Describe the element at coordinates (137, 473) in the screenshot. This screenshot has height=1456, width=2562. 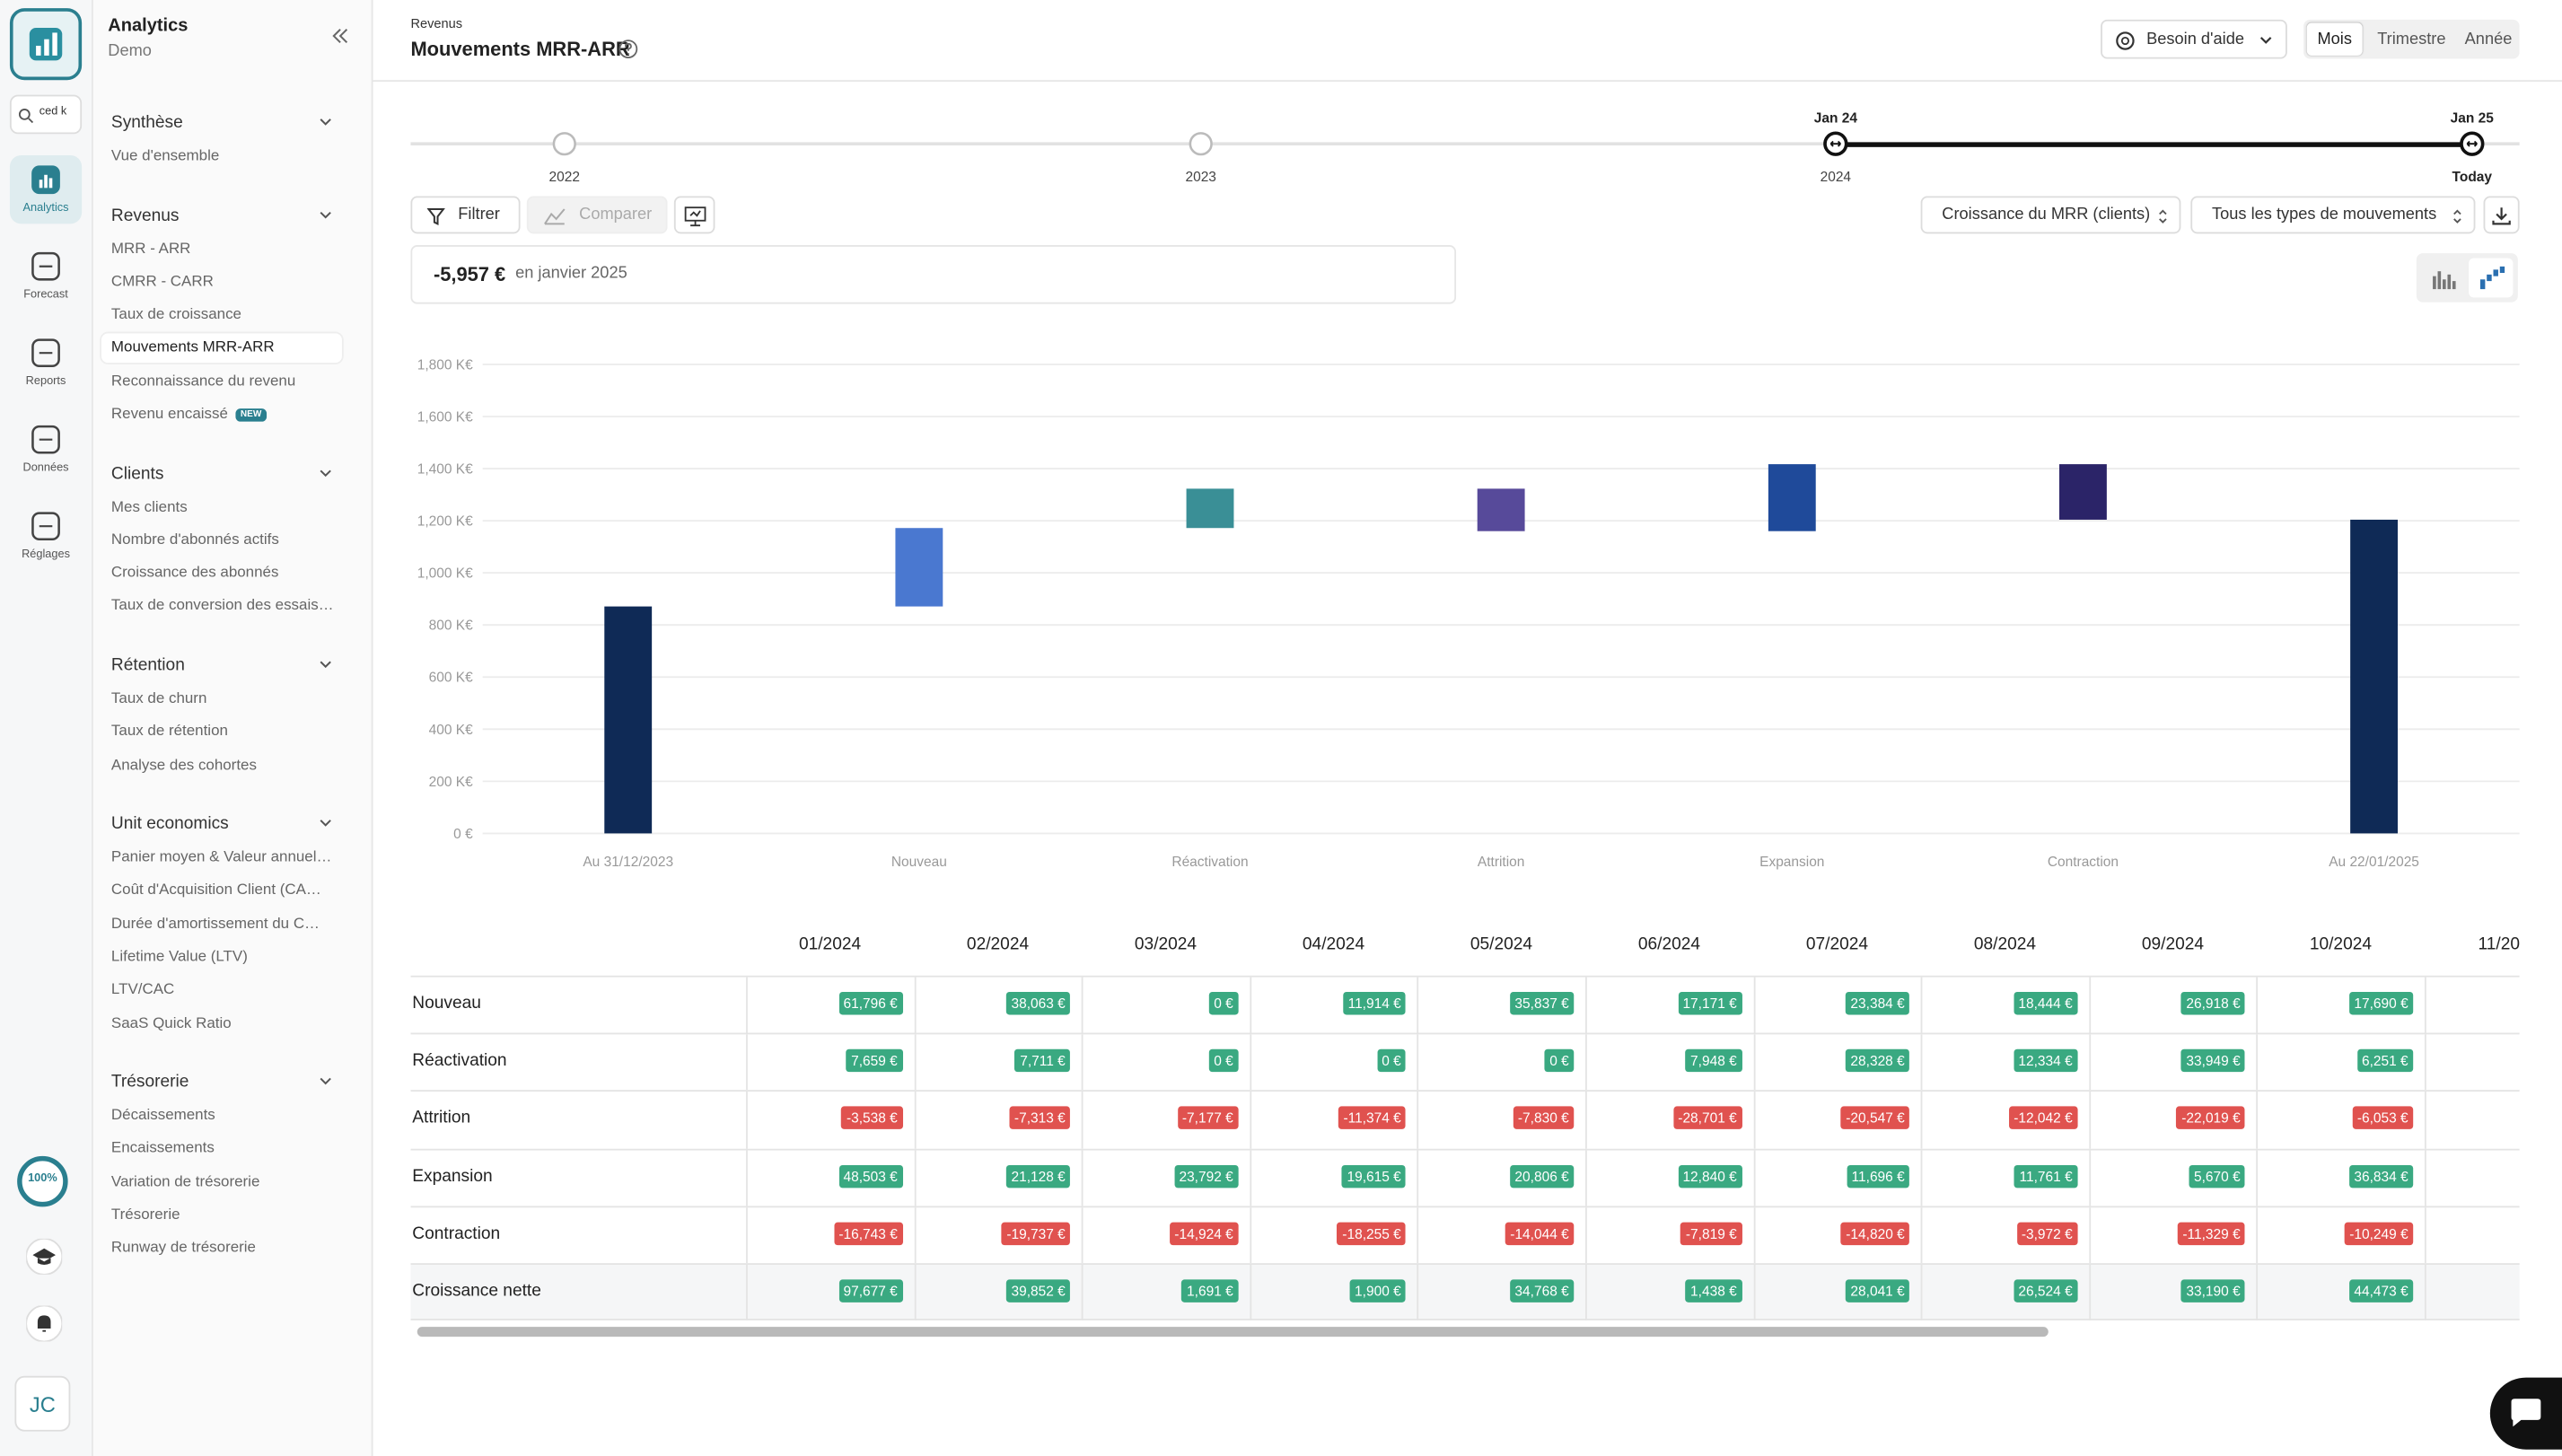
I see `nav-section-title: Clients` at that location.